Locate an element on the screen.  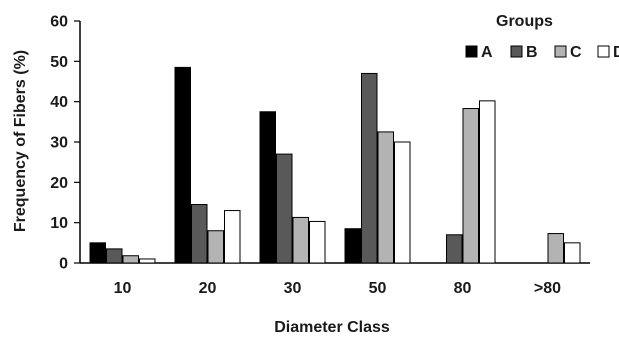
legend-swatch-c is located at coordinates (560, 51).